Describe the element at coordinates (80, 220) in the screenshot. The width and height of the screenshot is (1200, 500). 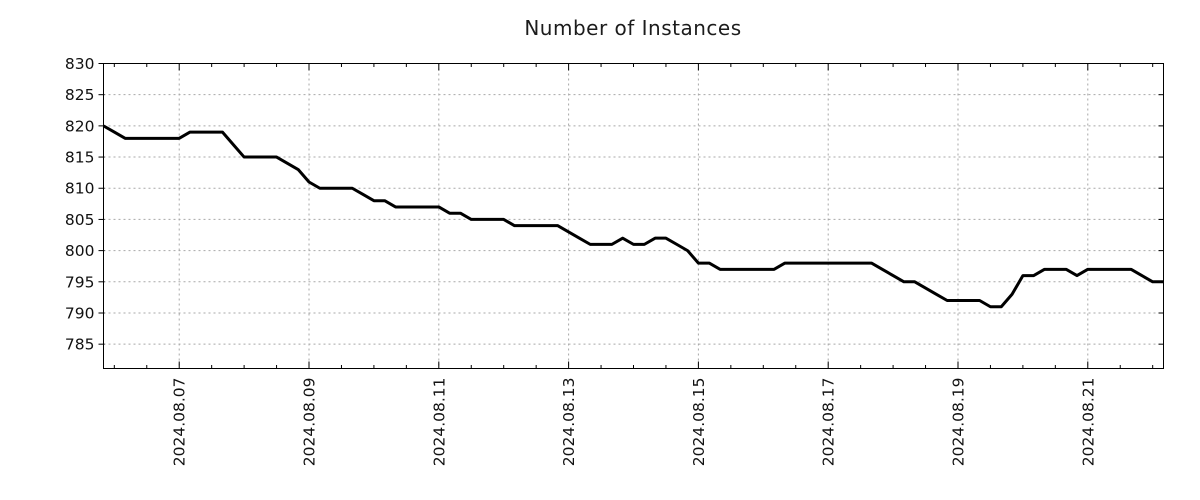
I see `y-tick-label: 805` at that location.